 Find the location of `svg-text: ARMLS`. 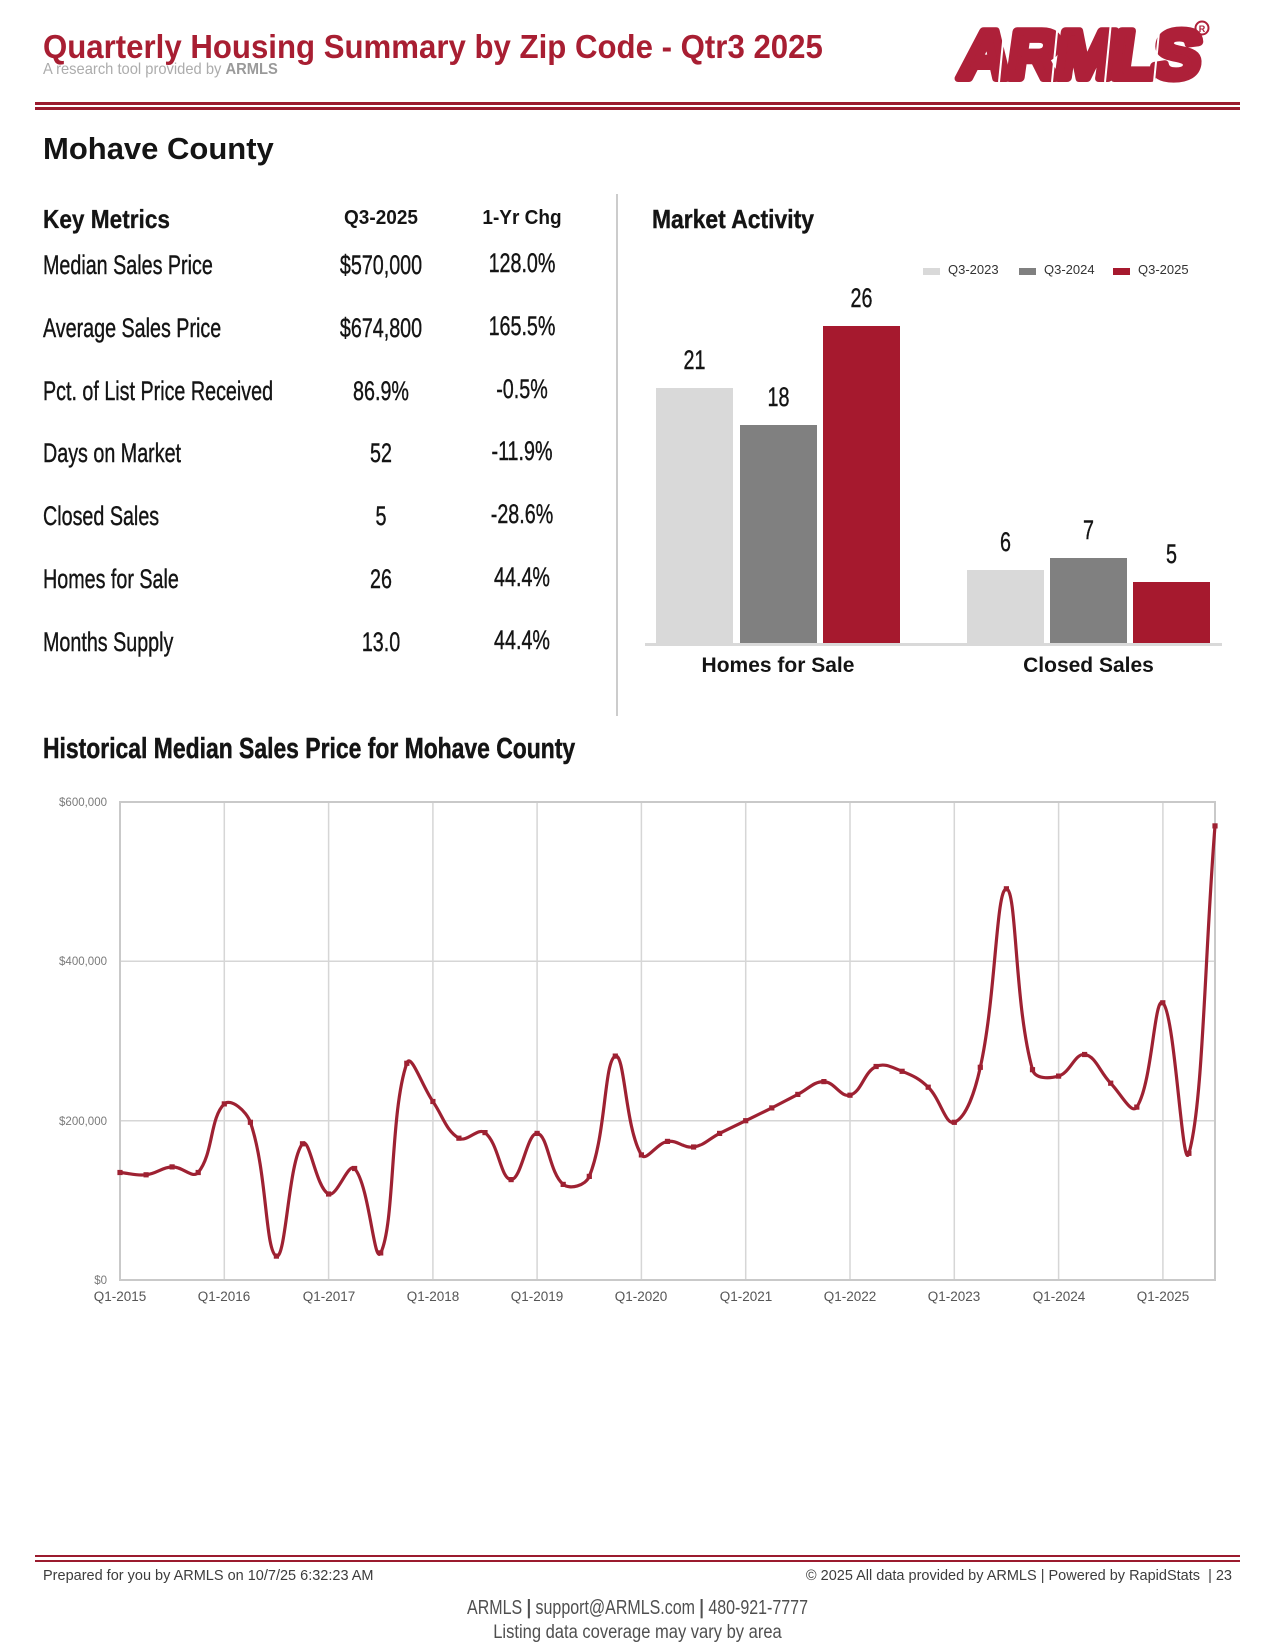

svg-text: ARMLS is located at coordinates (1079, 54).